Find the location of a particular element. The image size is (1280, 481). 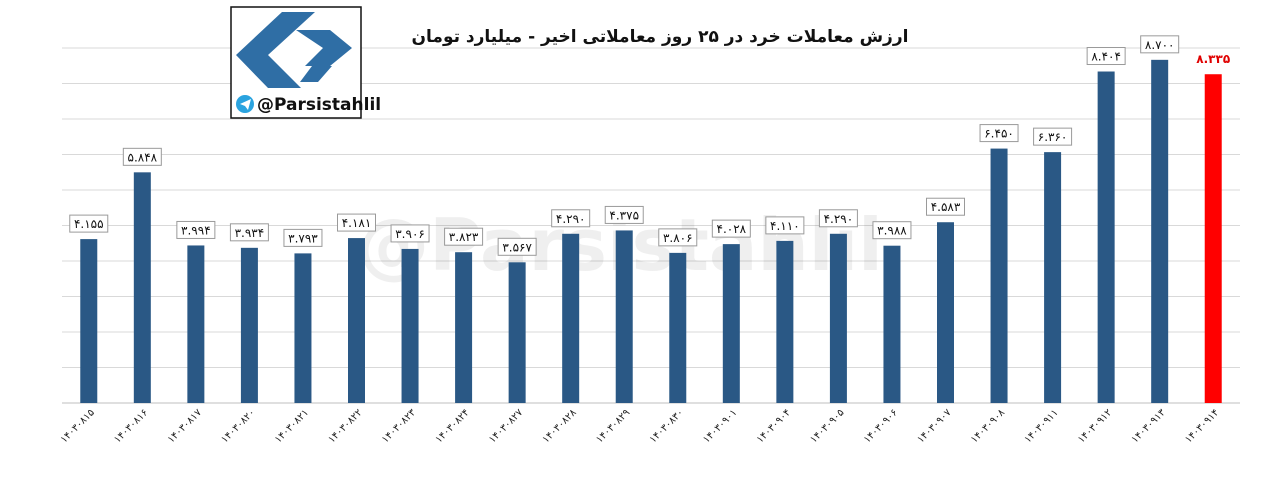

data-label: ۳.۷۹۳ is located at coordinates (303, 238).